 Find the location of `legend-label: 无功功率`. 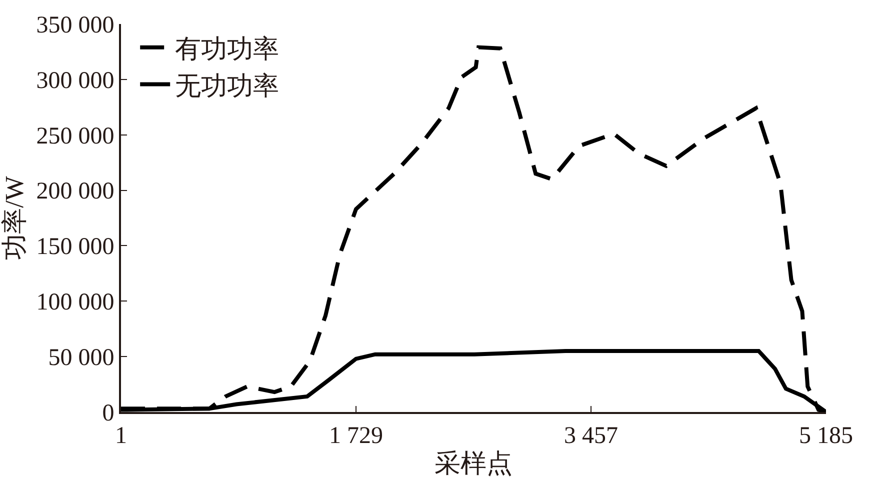

legend-label: 无功功率 is located at coordinates (227, 85).